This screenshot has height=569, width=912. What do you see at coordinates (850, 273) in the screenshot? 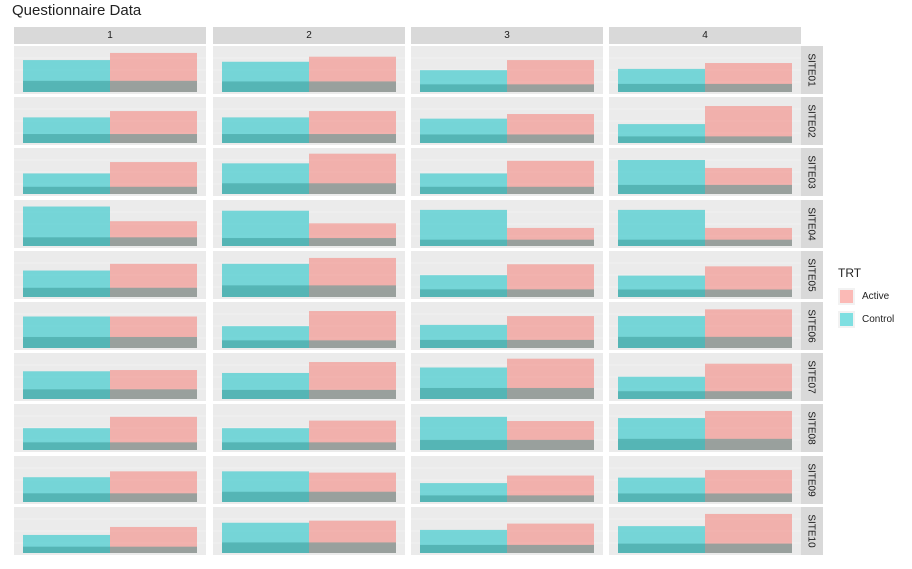
I see `legend-title: TRT` at bounding box center [850, 273].